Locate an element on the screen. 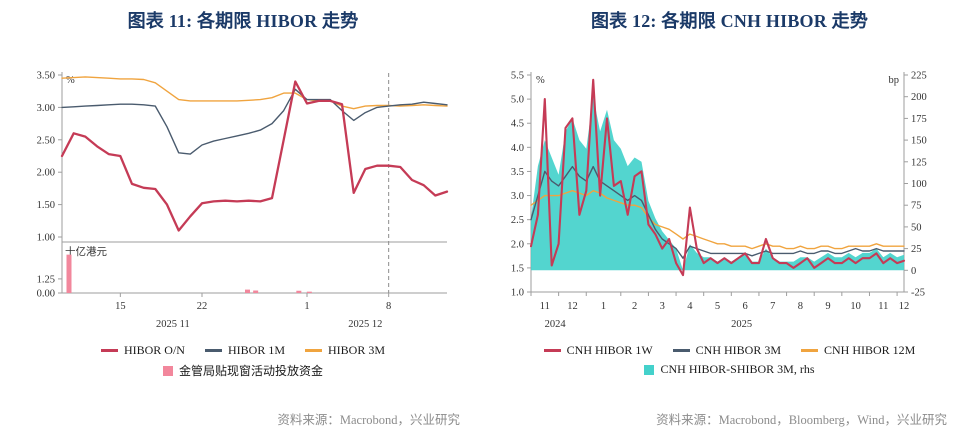 The height and width of the screenshot is (438, 973). svg-text: 1.50 is located at coordinates (46, 205).